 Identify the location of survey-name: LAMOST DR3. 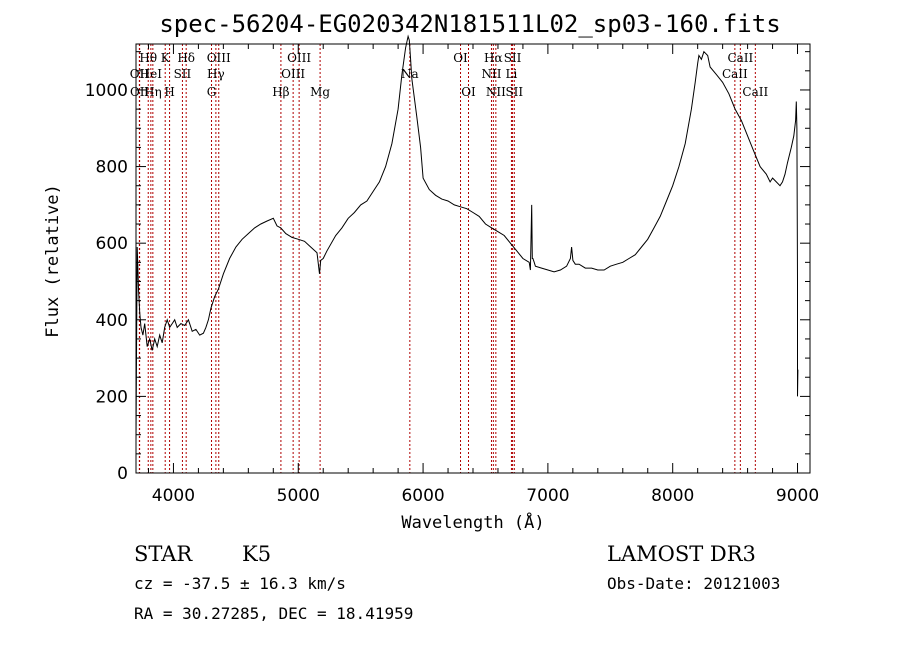
(681, 554).